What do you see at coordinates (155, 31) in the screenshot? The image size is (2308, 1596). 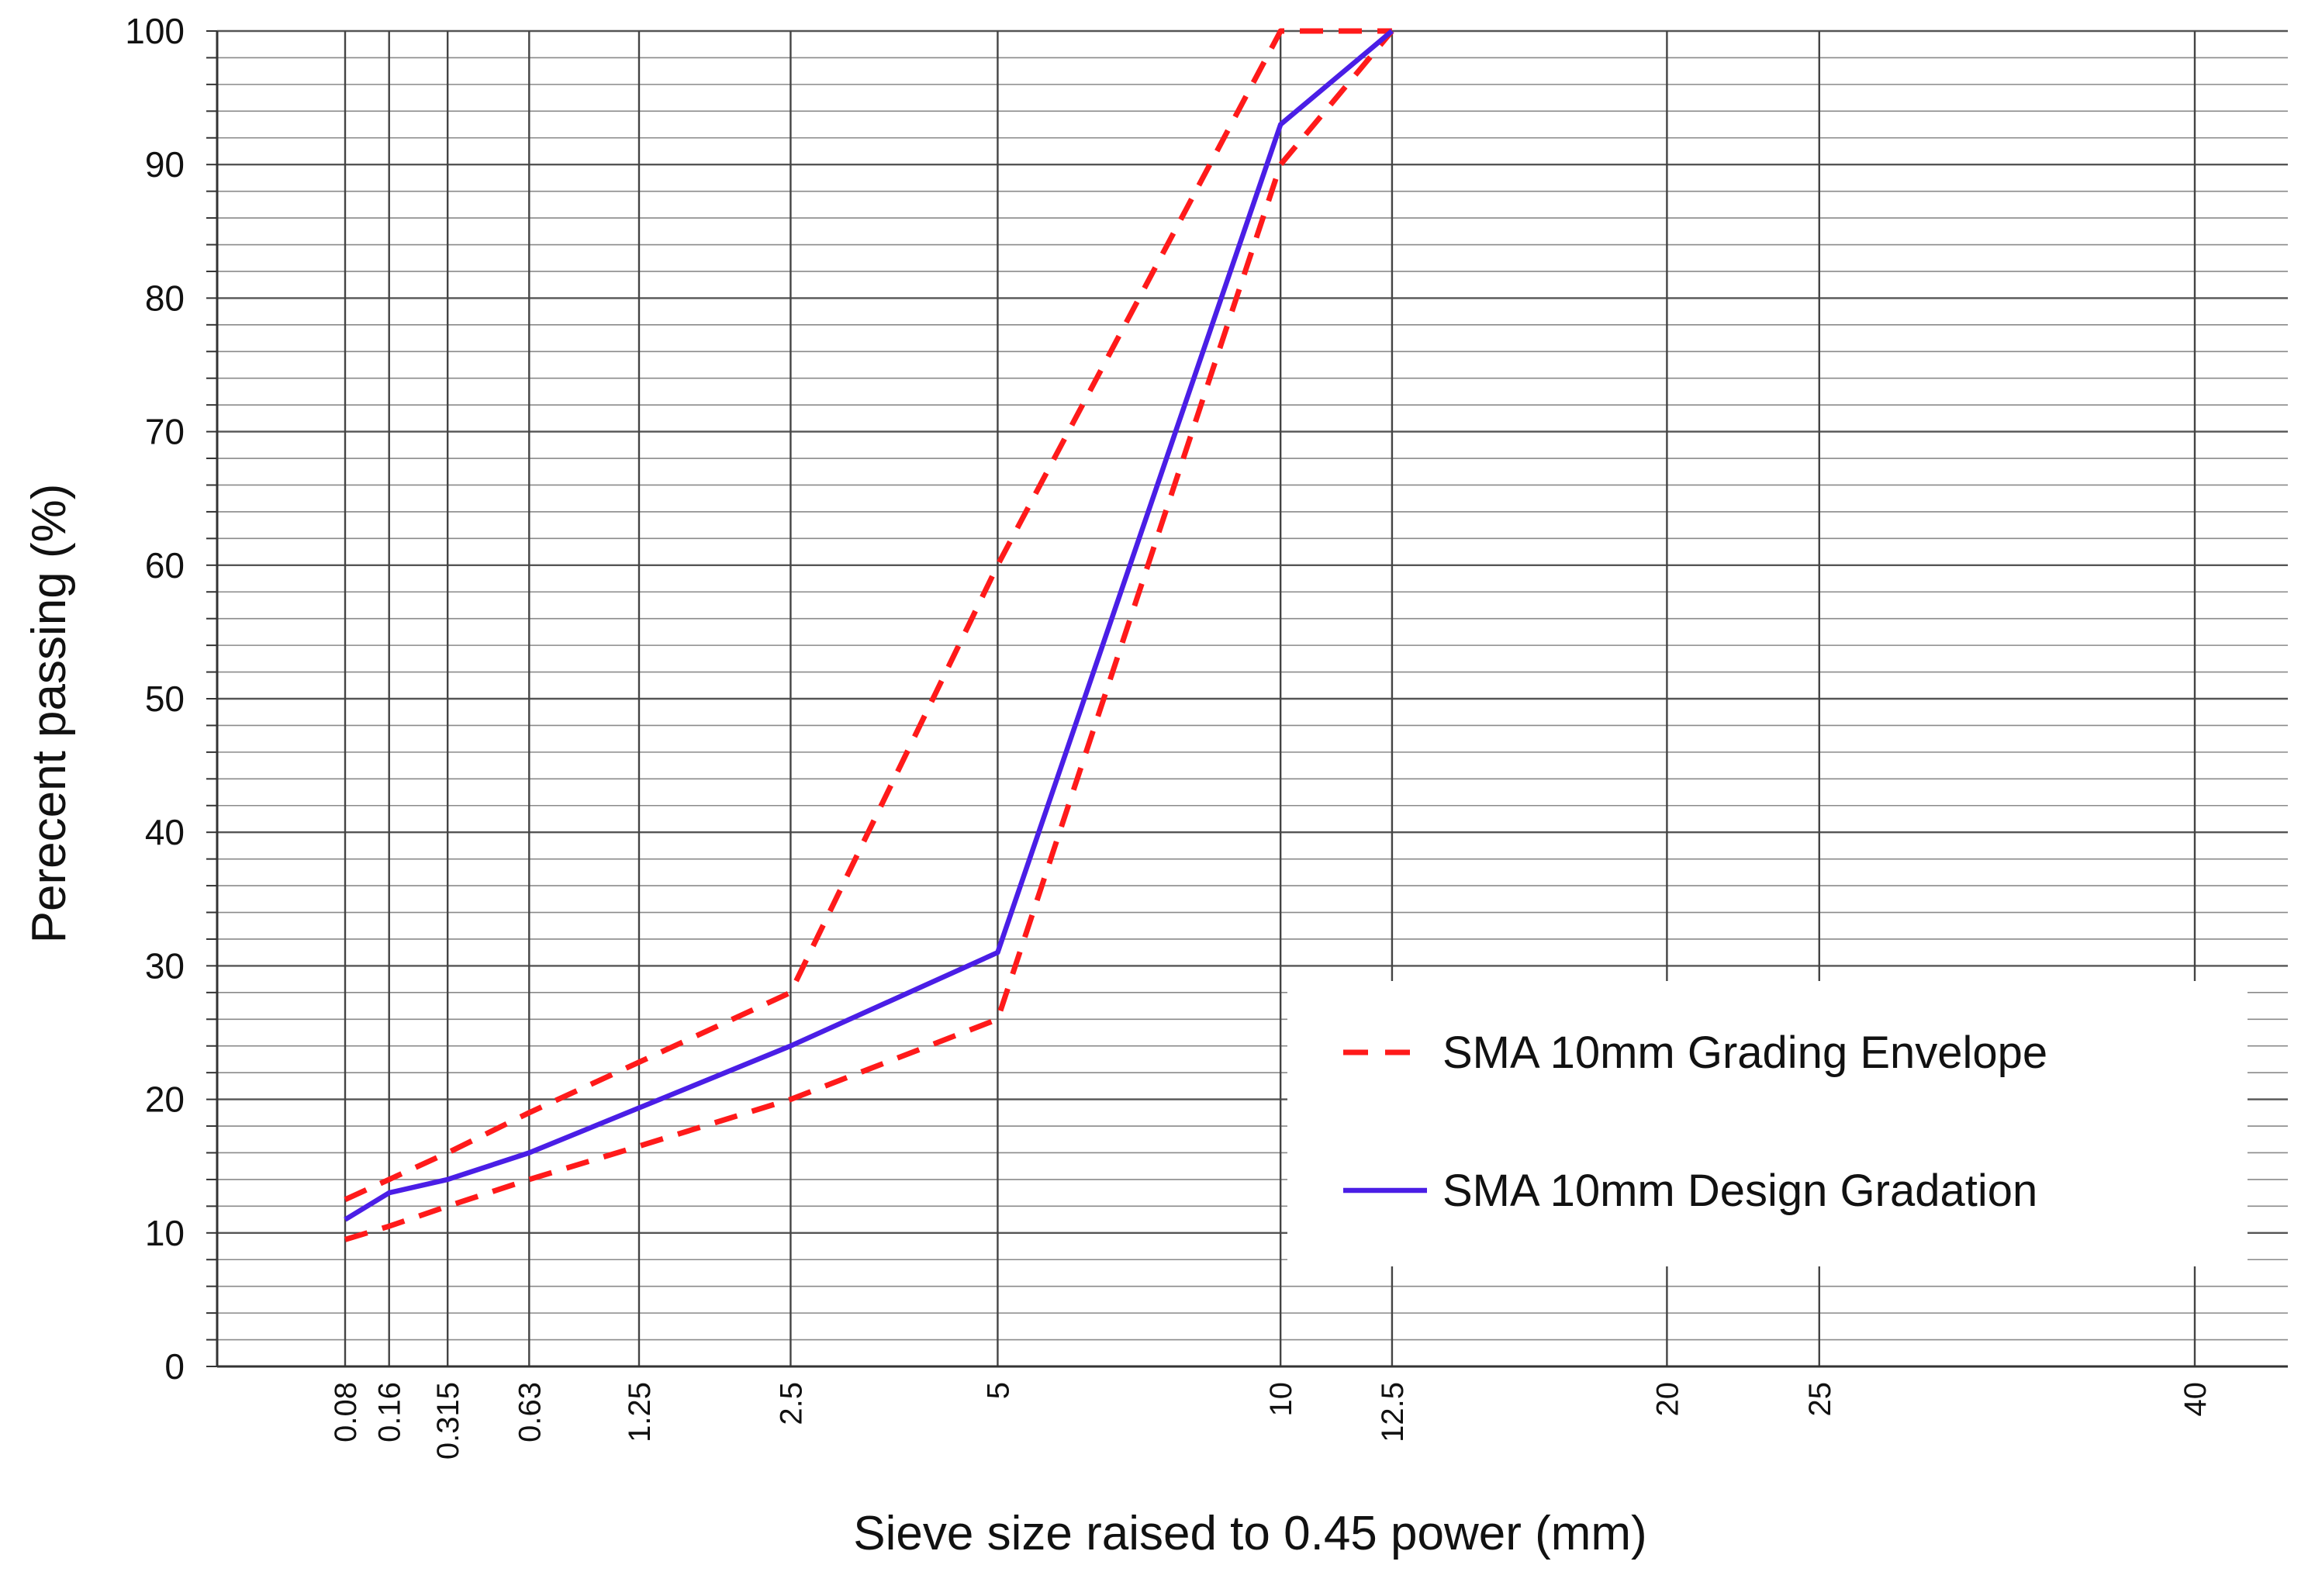 I see `y-tick-label: 100` at bounding box center [155, 31].